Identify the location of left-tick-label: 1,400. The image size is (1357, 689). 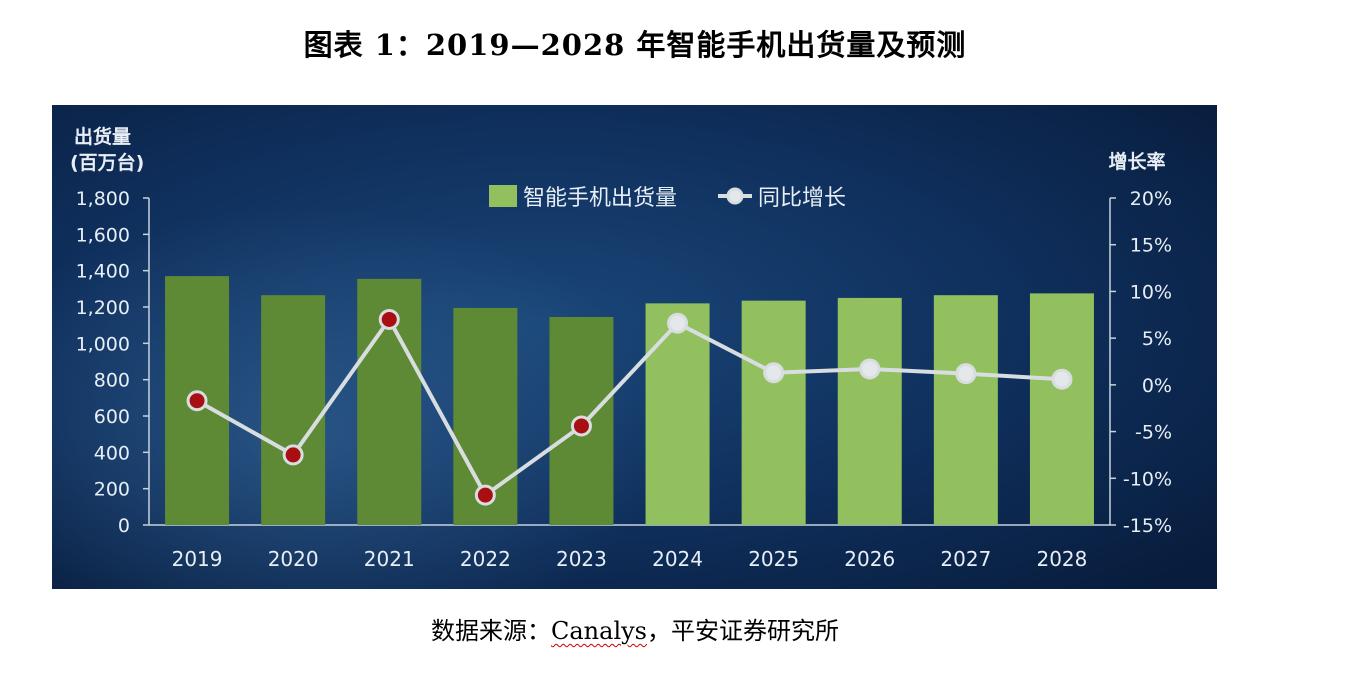
(103, 272).